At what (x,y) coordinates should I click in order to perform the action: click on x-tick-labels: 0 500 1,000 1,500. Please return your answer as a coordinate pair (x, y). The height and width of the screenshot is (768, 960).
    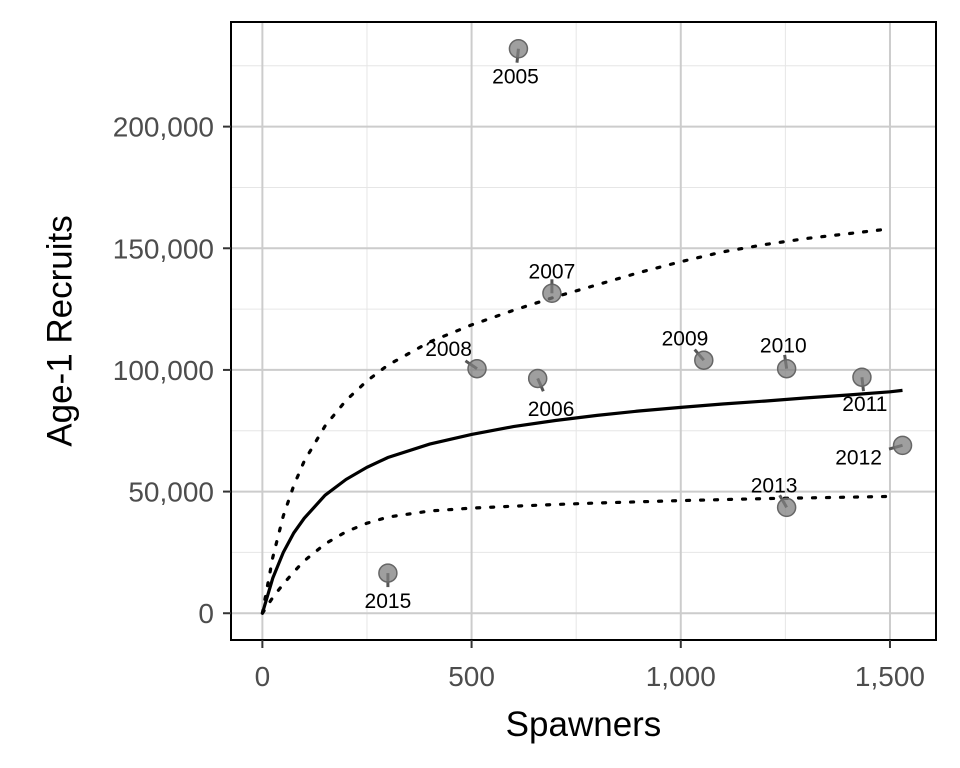
    Looking at the image, I should click on (590, 676).